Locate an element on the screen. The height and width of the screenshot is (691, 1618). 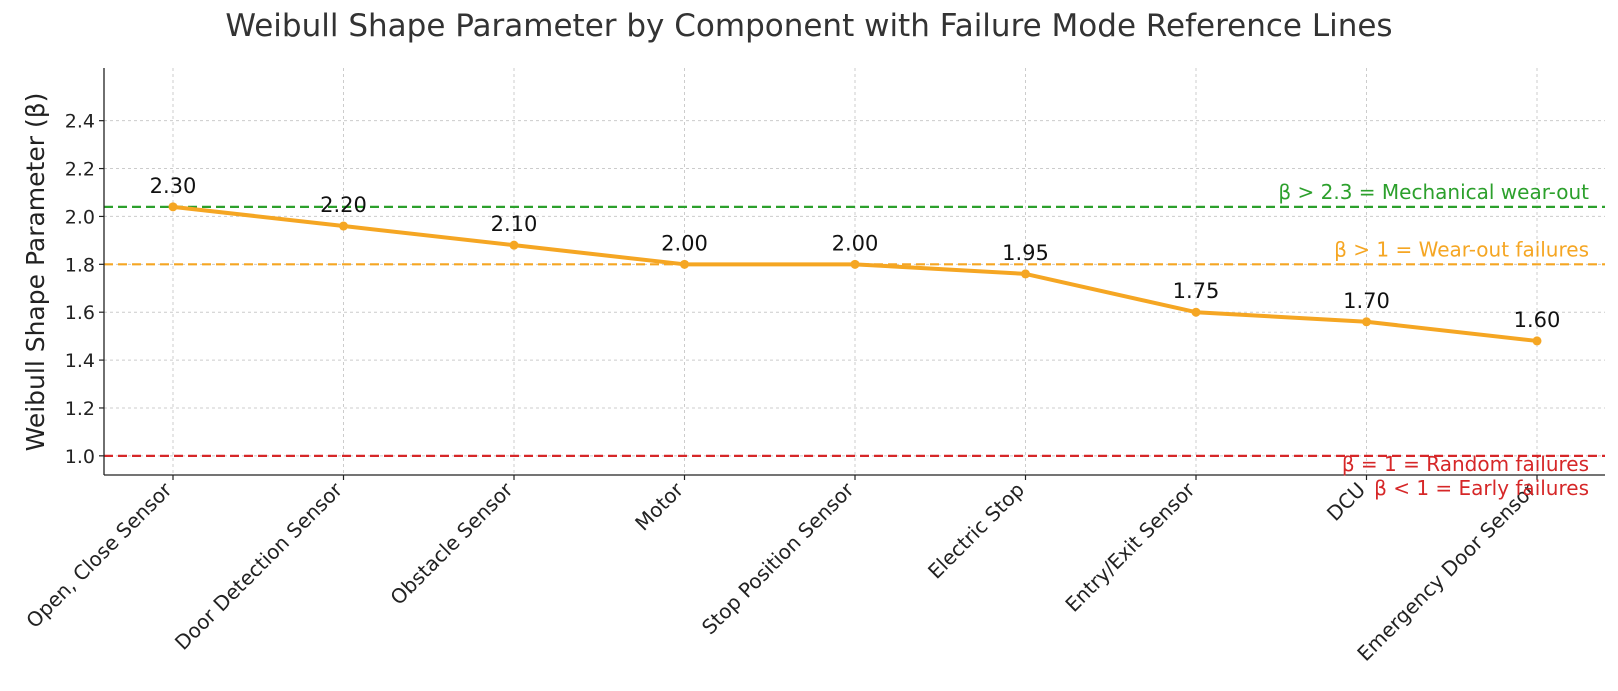
data-label: 1.95 is located at coordinates (1025, 253).